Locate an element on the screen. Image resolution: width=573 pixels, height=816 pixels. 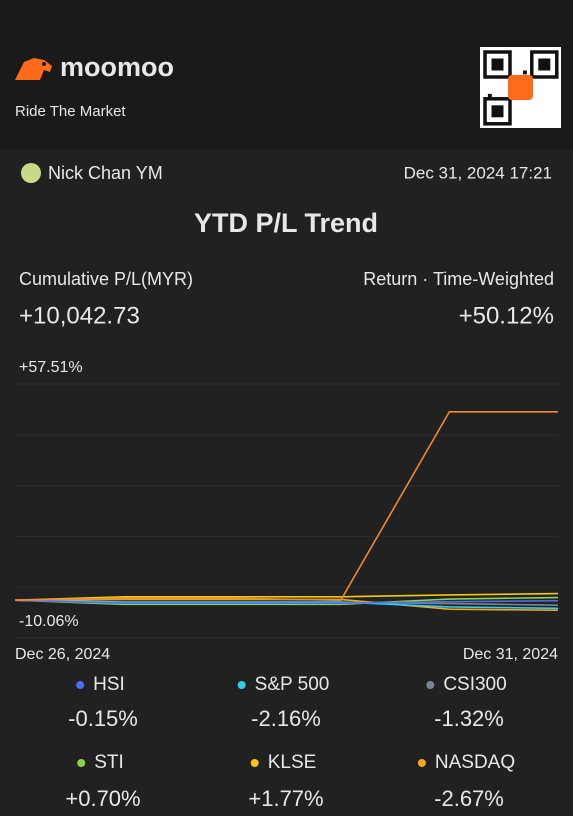
qr-logo is located at coordinates (520, 87).